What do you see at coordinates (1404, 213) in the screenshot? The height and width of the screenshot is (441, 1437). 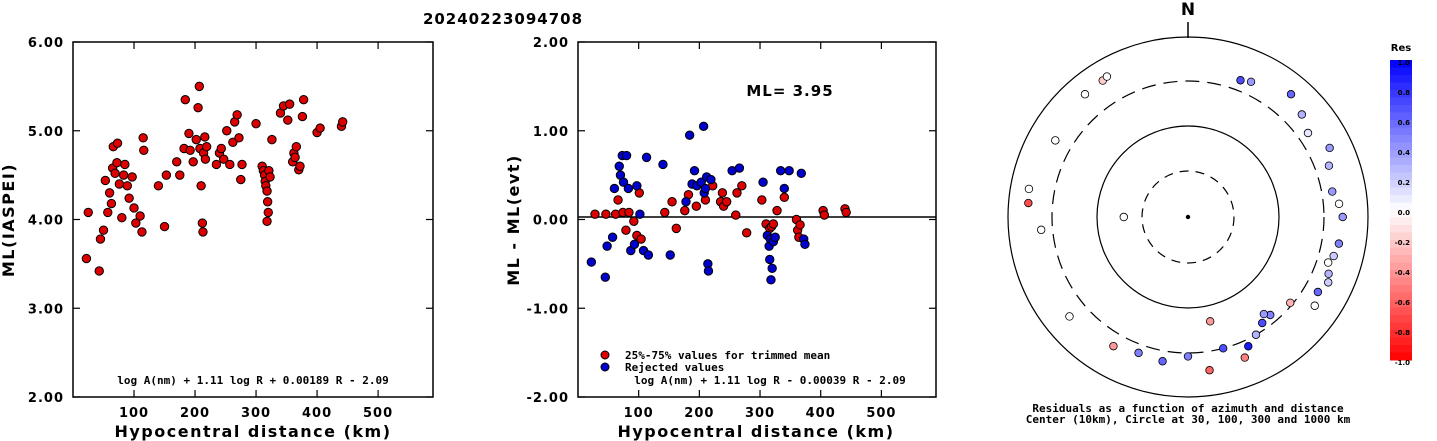 I see `colorbar-tick-label: 0.0` at bounding box center [1404, 213].